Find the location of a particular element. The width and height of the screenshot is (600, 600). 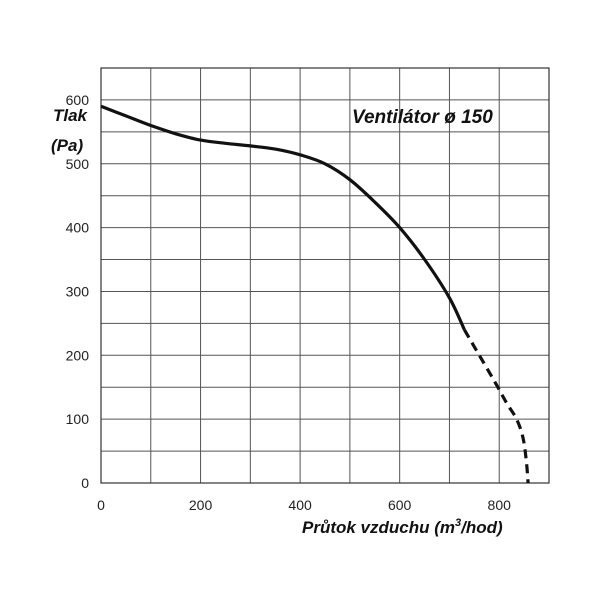

curve-dashed-extension is located at coordinates (496, 406).